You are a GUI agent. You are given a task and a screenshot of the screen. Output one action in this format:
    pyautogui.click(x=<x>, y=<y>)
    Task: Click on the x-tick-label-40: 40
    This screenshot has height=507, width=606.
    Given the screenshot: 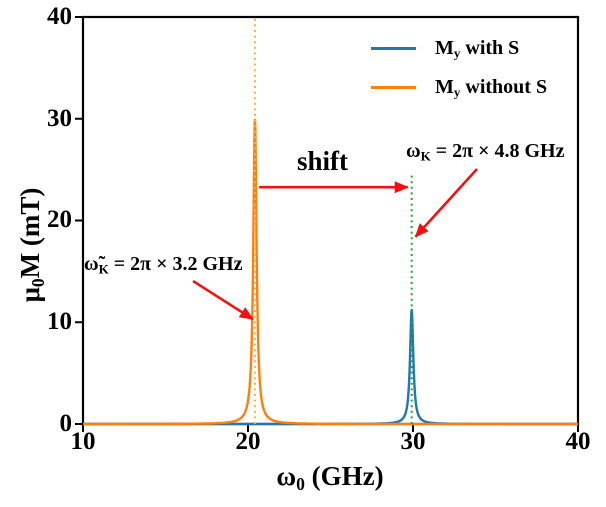 What is the action you would take?
    pyautogui.click(x=578, y=441)
    